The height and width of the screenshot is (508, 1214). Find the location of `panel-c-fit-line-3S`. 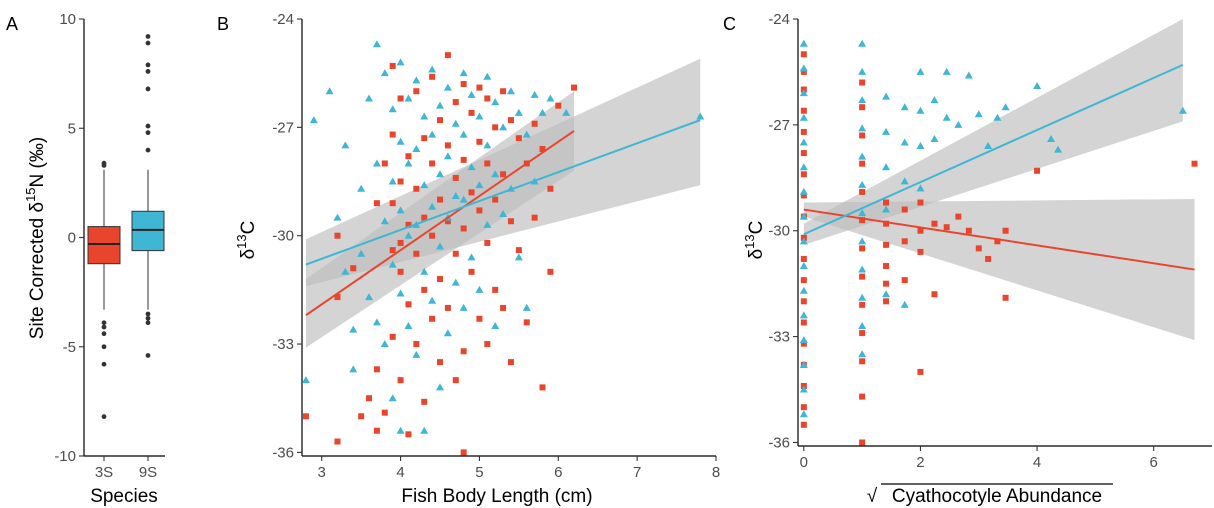

panel-c-fit-line-3S is located at coordinates (999, 239).